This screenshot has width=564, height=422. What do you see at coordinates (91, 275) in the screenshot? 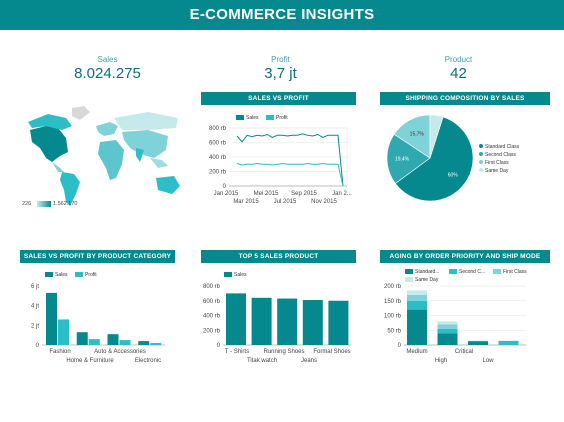
I see `cat-legend-label: Profit` at bounding box center [91, 275].